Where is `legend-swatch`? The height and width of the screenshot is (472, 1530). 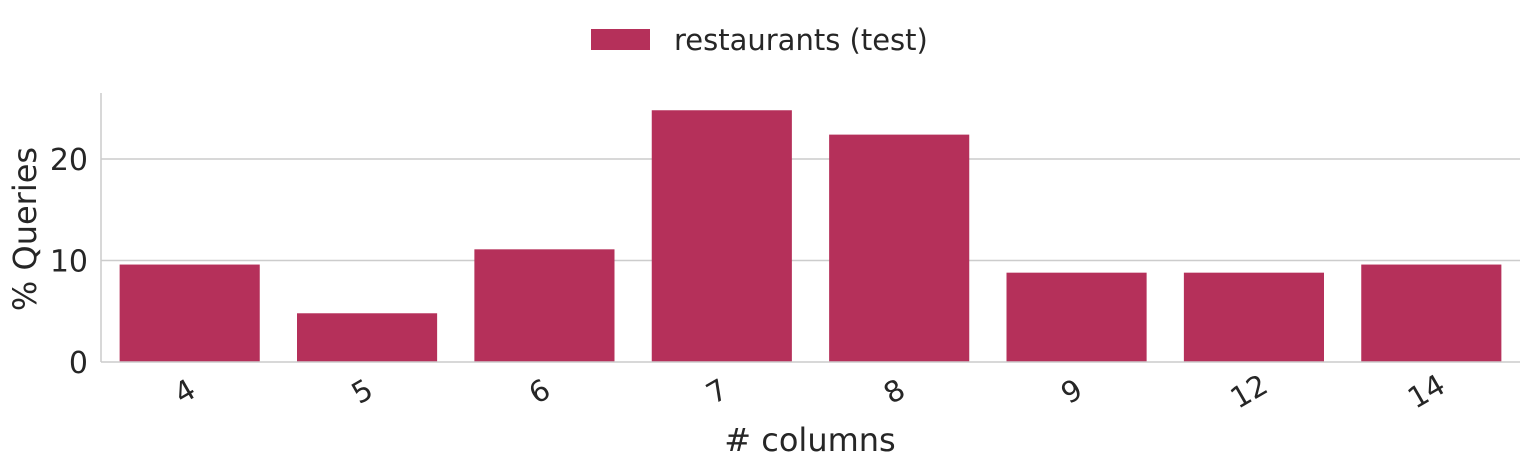
legend-swatch is located at coordinates (620, 39).